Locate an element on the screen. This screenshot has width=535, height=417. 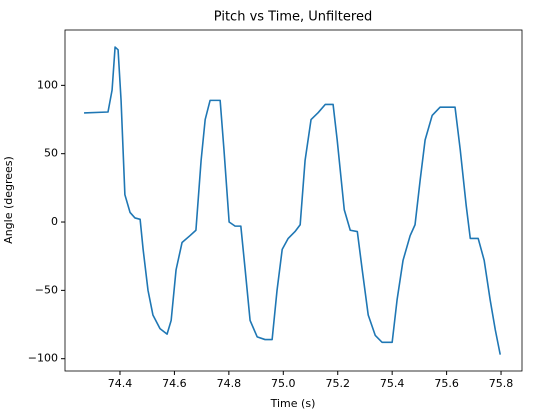
y-tick-label: 0 is located at coordinates (54, 221).